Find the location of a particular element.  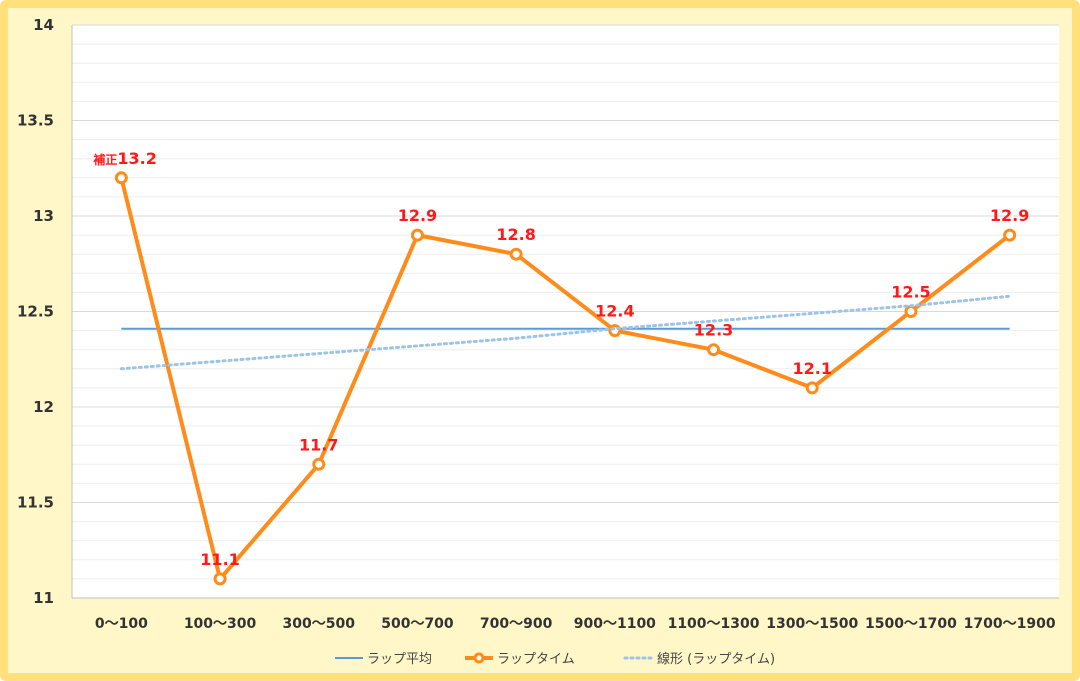

x-tick-label: 700～900 is located at coordinates (516, 624).